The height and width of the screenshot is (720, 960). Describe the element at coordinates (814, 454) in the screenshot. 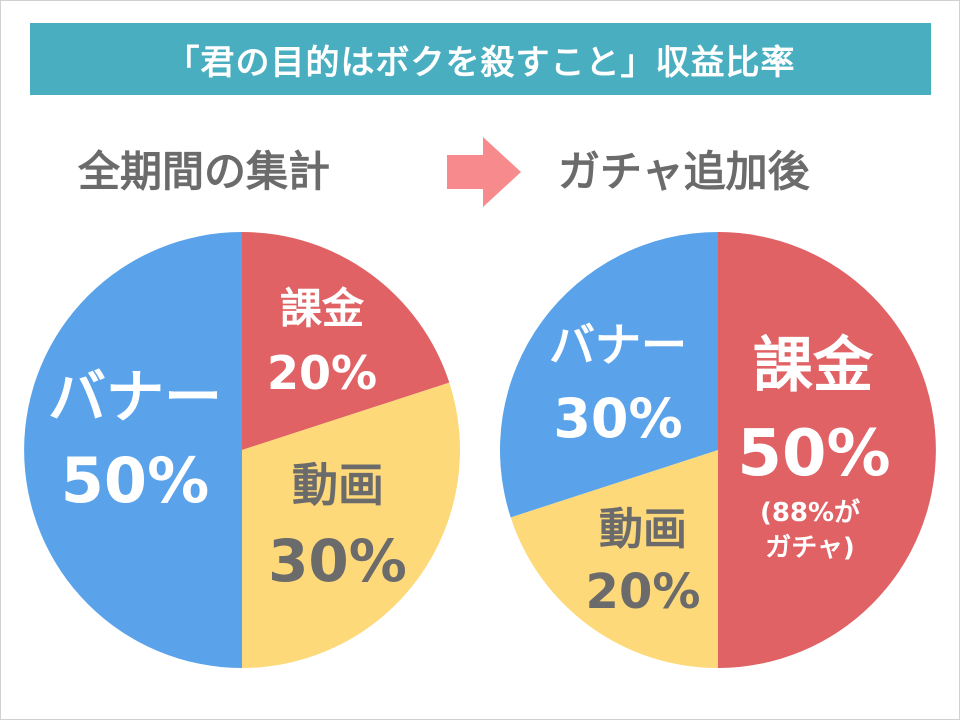

I see `slice-value-charge: 50%` at that location.